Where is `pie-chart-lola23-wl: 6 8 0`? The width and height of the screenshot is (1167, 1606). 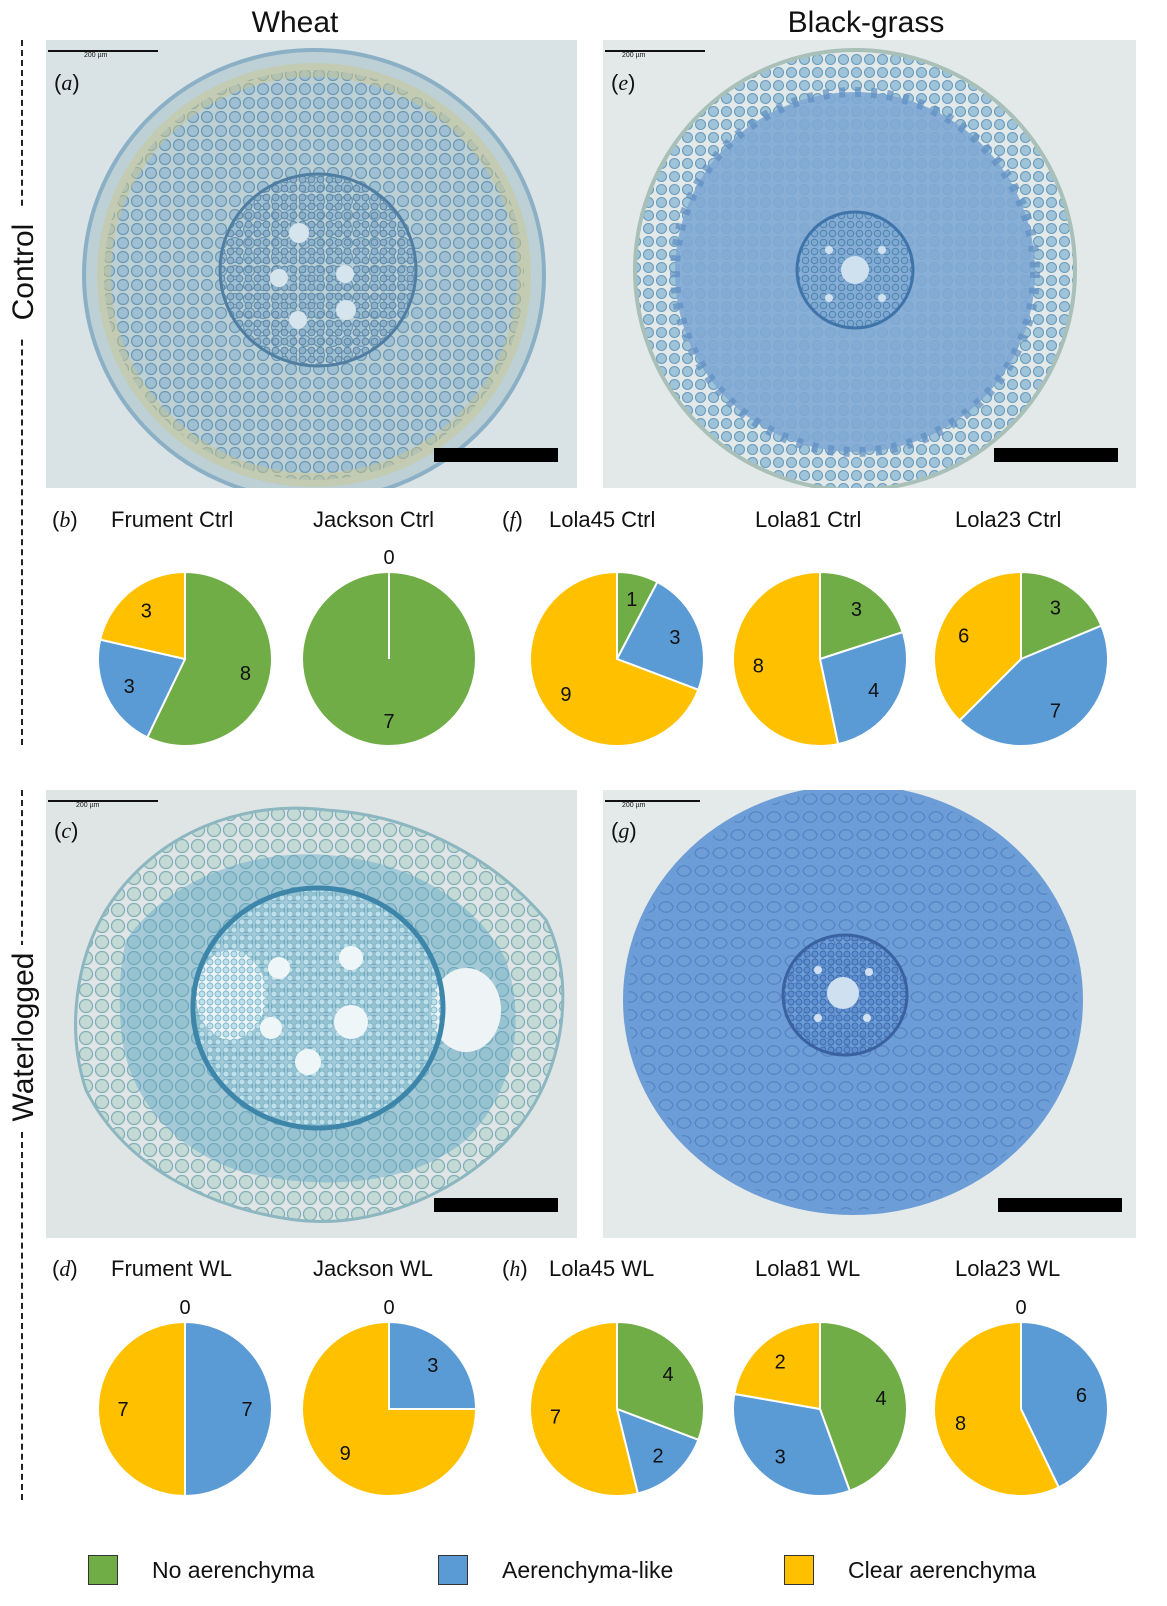 pie-chart-lola23-wl: 6 8 0 is located at coordinates (1021, 1397).